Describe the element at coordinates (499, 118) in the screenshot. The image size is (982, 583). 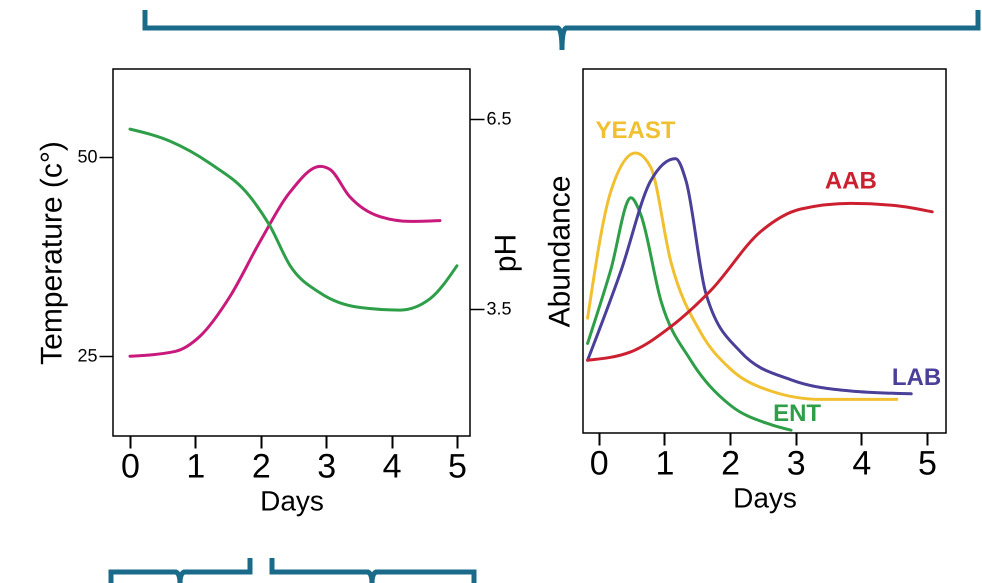
I see `y2-tick-label: 6.5` at that location.